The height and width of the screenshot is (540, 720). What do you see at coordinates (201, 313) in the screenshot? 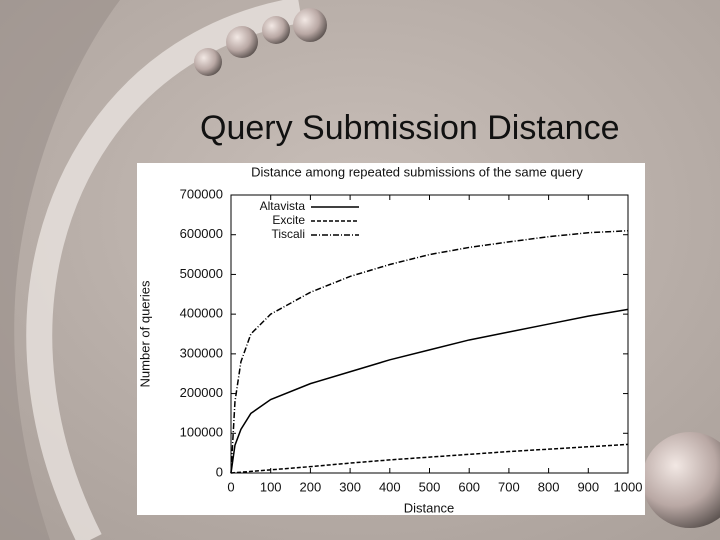
I see `y-tick-label: 400000` at bounding box center [201, 313].